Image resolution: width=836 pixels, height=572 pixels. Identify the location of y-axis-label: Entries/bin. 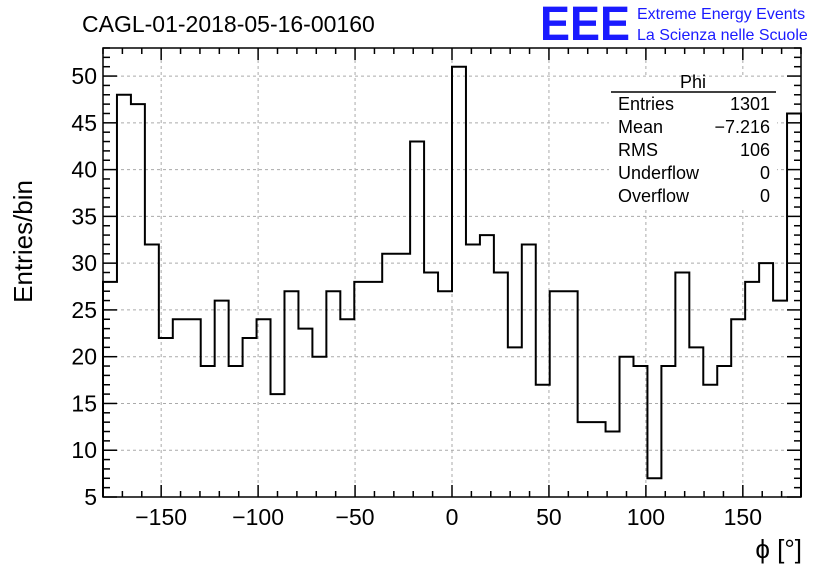
(23, 241).